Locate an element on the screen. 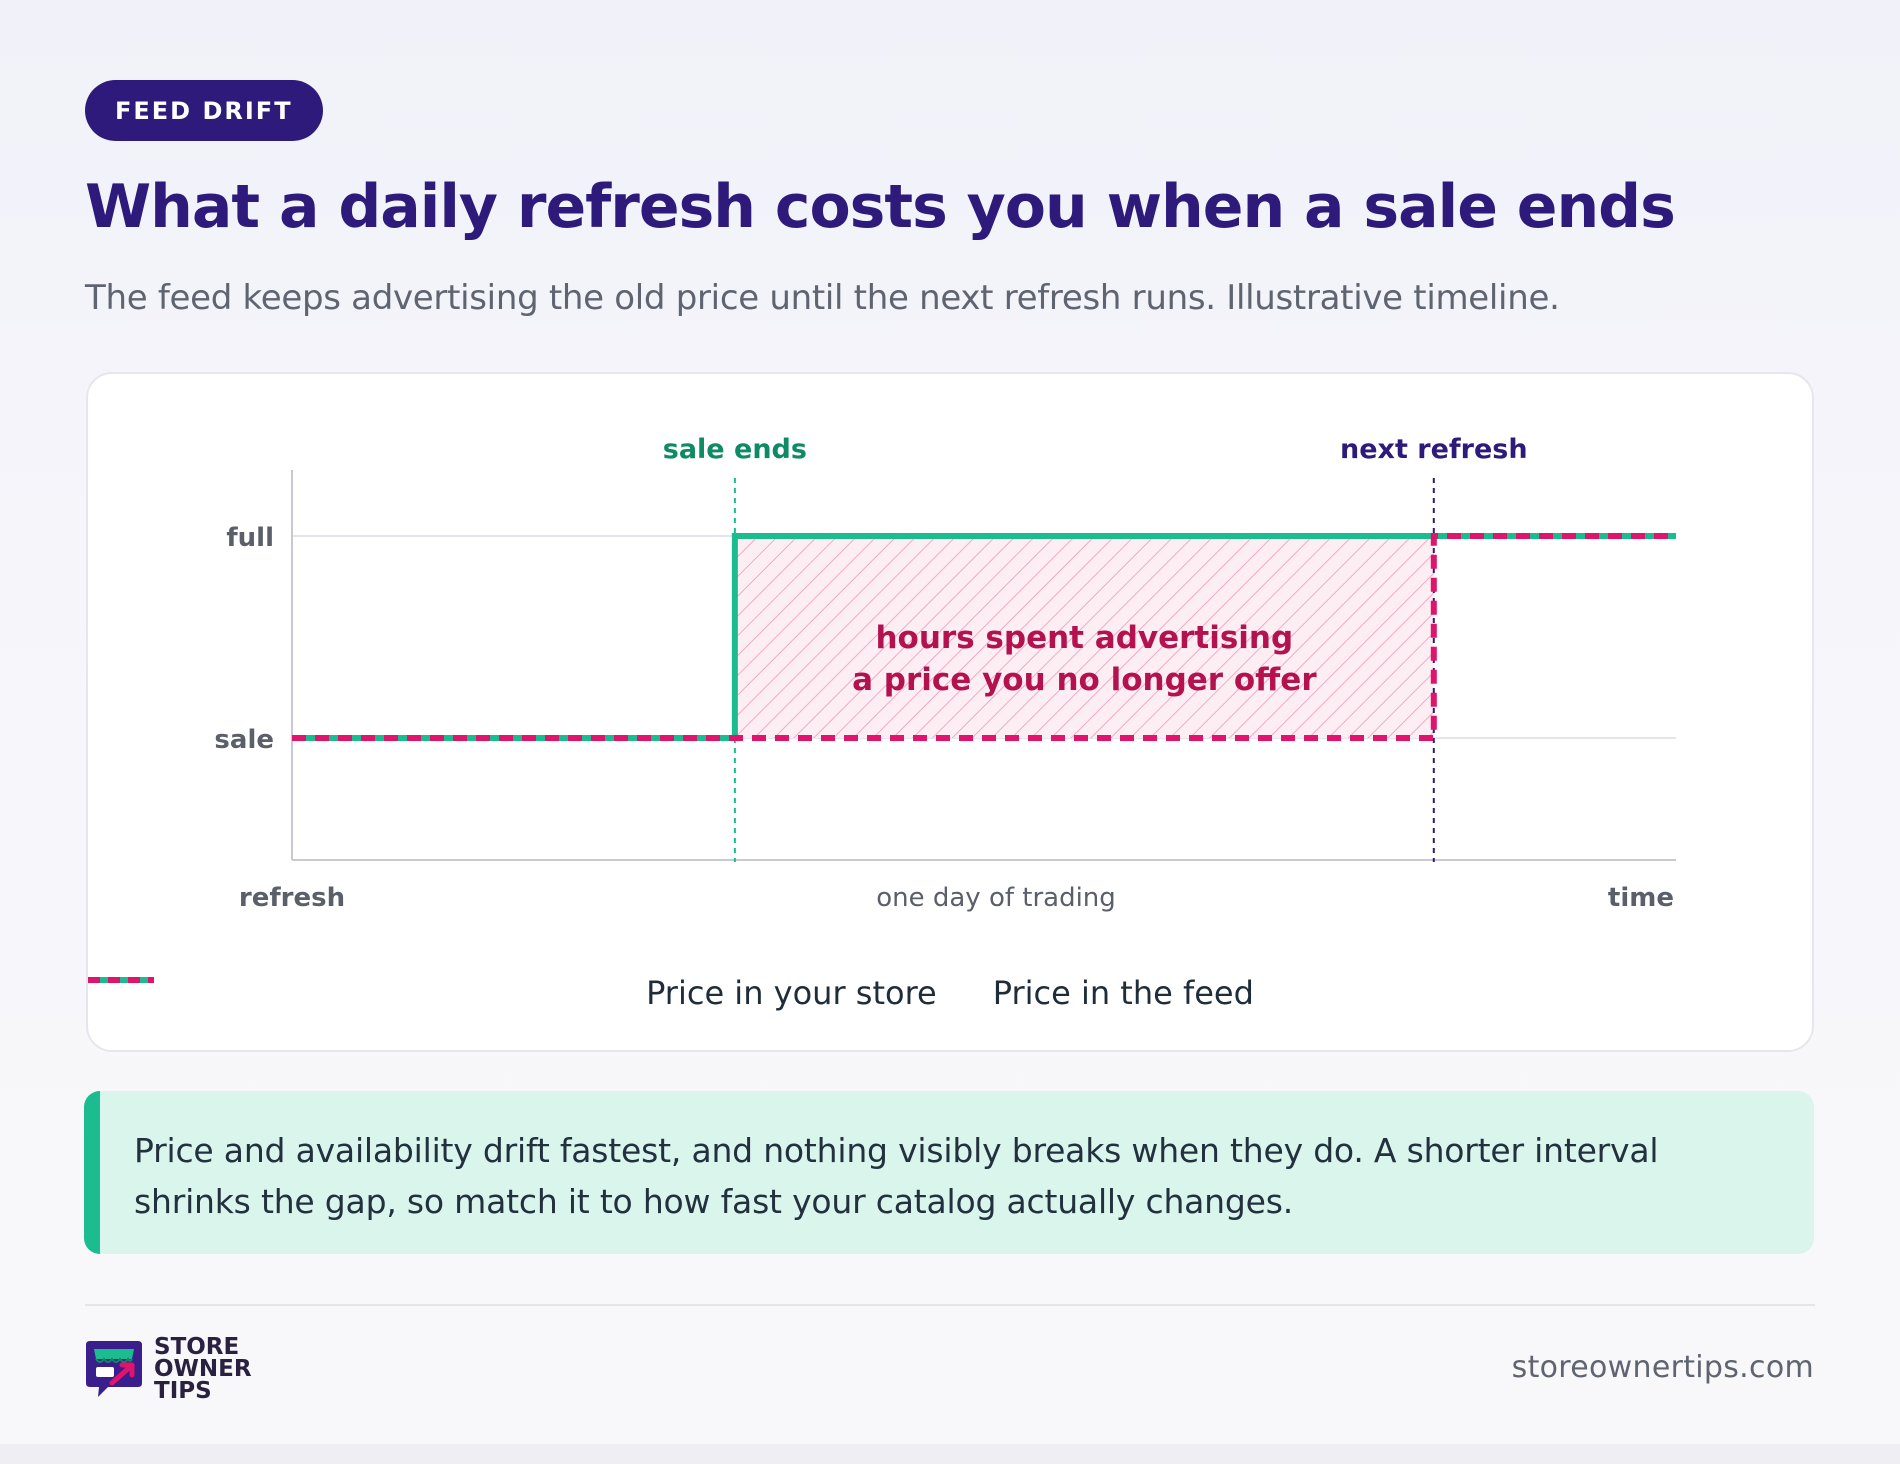 Image resolution: width=1900 pixels, height=1464 pixels. category-badge: FEED DRIFT is located at coordinates (204, 110).